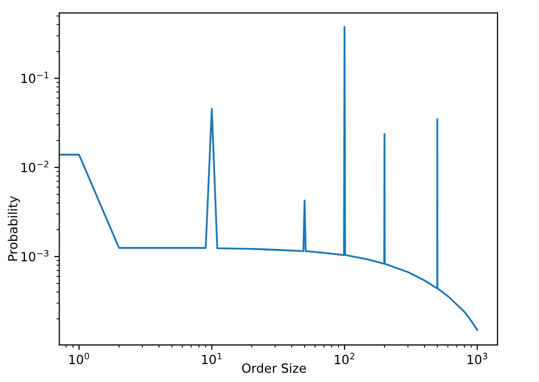 The width and height of the screenshot is (539, 382). I want to click on y-tick-label: 10$^{−1}$, so click(35, 78).